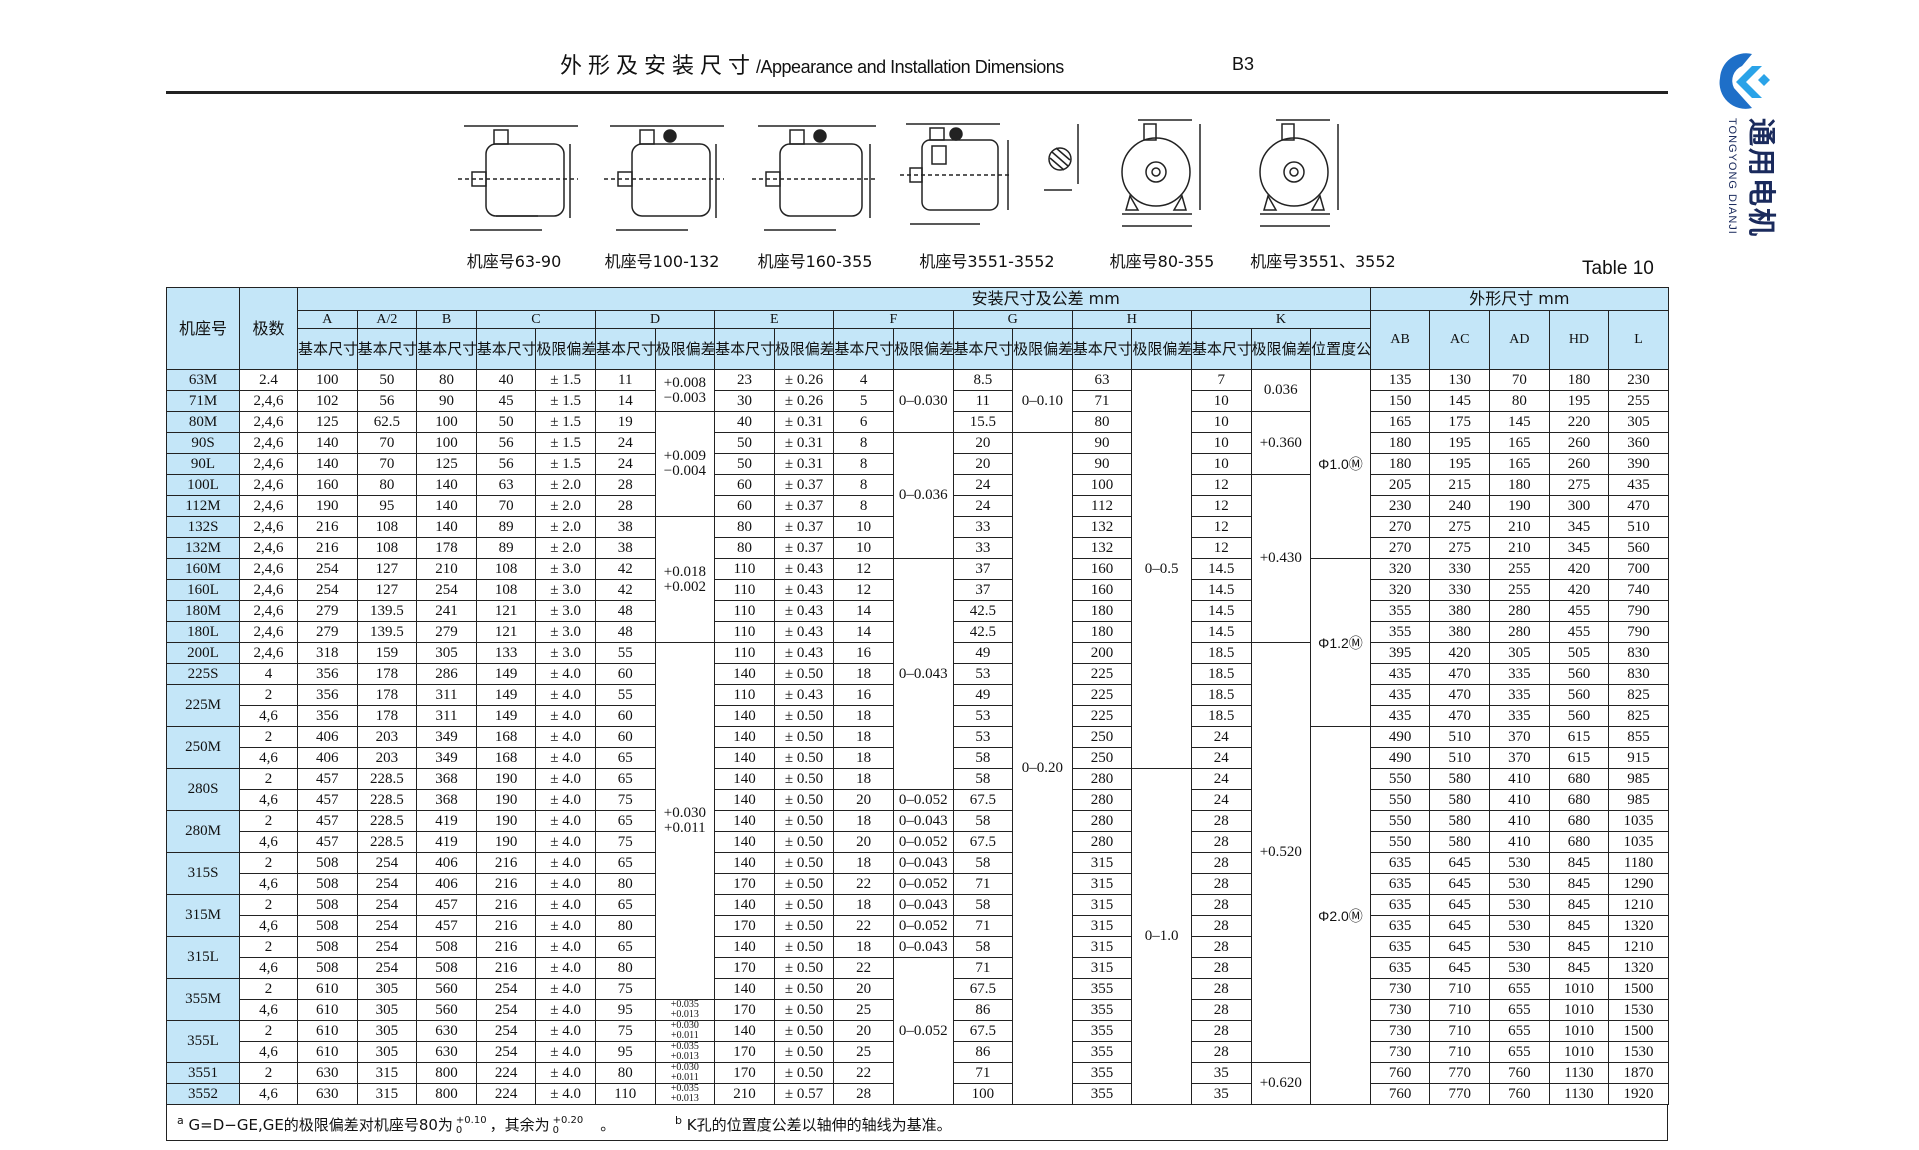 The height and width of the screenshot is (1150, 1919). Describe the element at coordinates (863, 989) in the screenshot. I see `cell-f: 20` at that location.